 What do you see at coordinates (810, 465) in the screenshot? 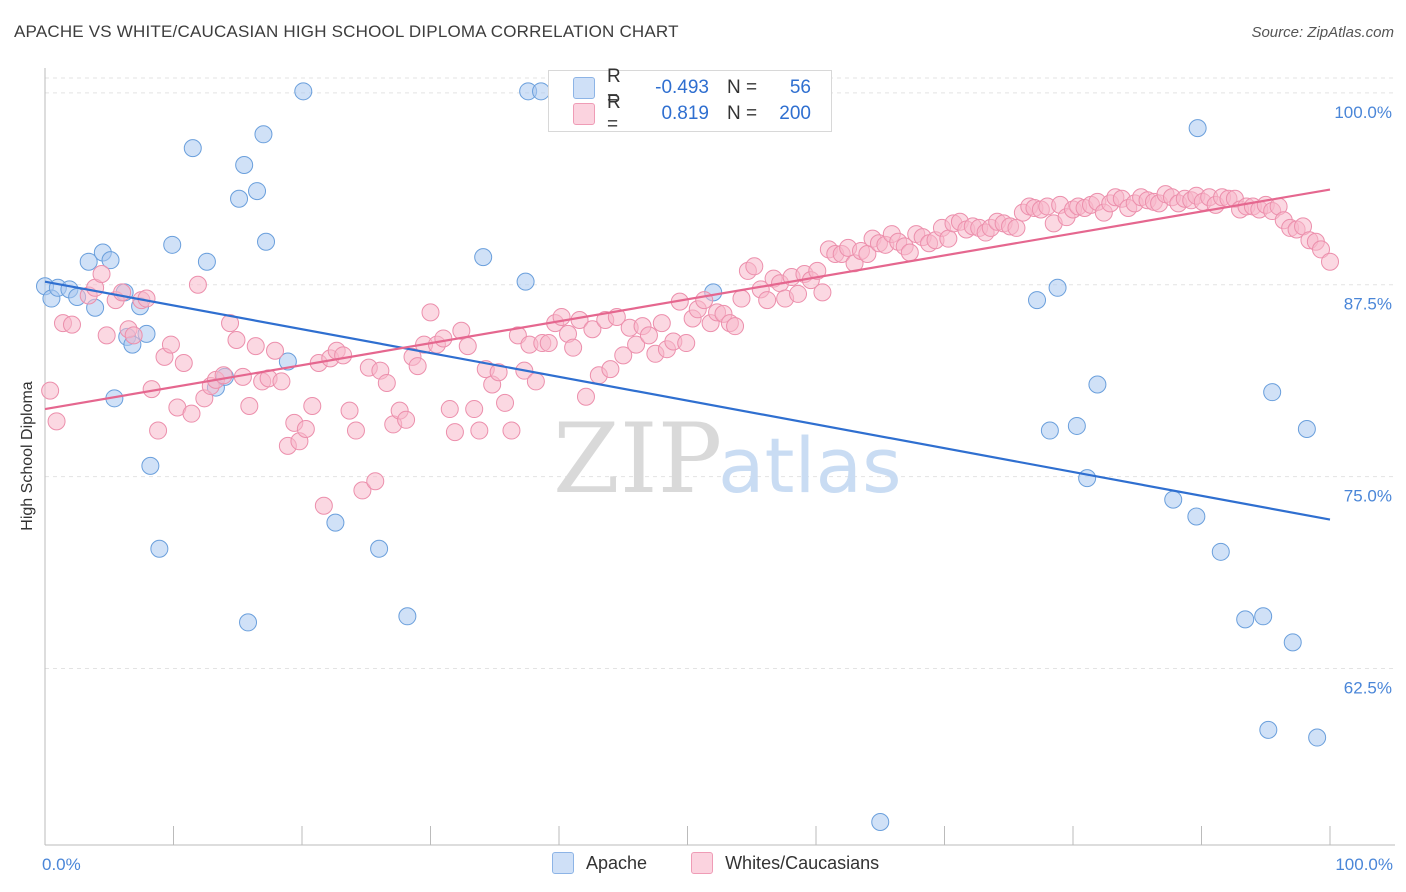
I see `watermark-atlas: atlas` at bounding box center [810, 465].